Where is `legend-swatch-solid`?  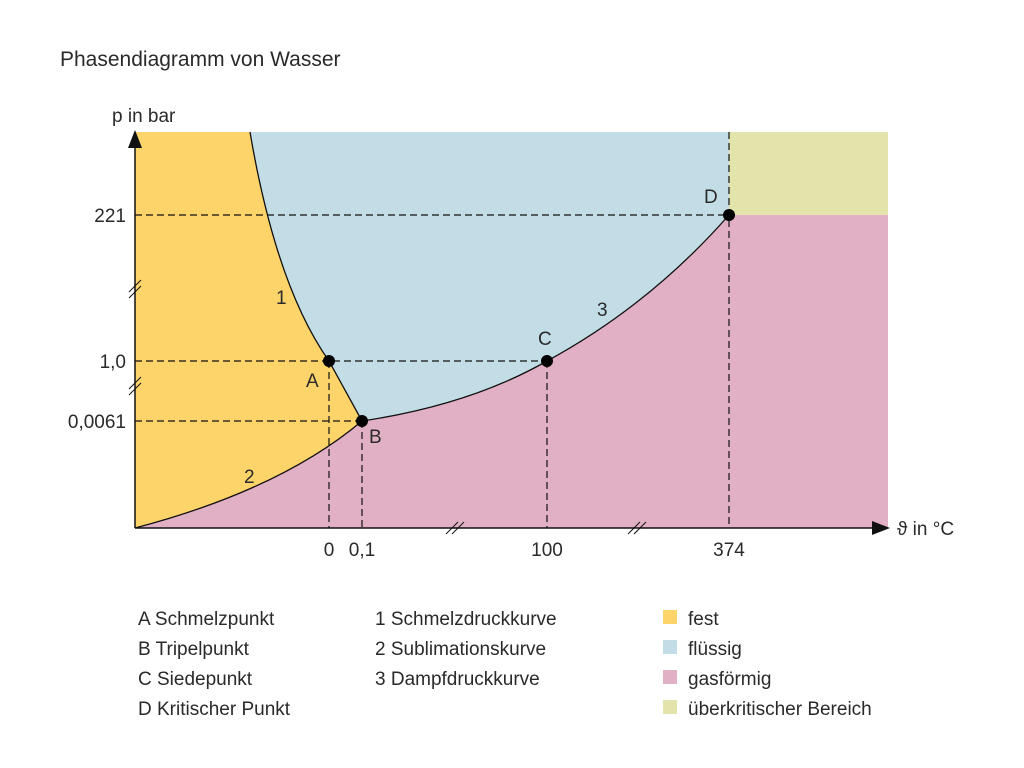 legend-swatch-solid is located at coordinates (670, 617).